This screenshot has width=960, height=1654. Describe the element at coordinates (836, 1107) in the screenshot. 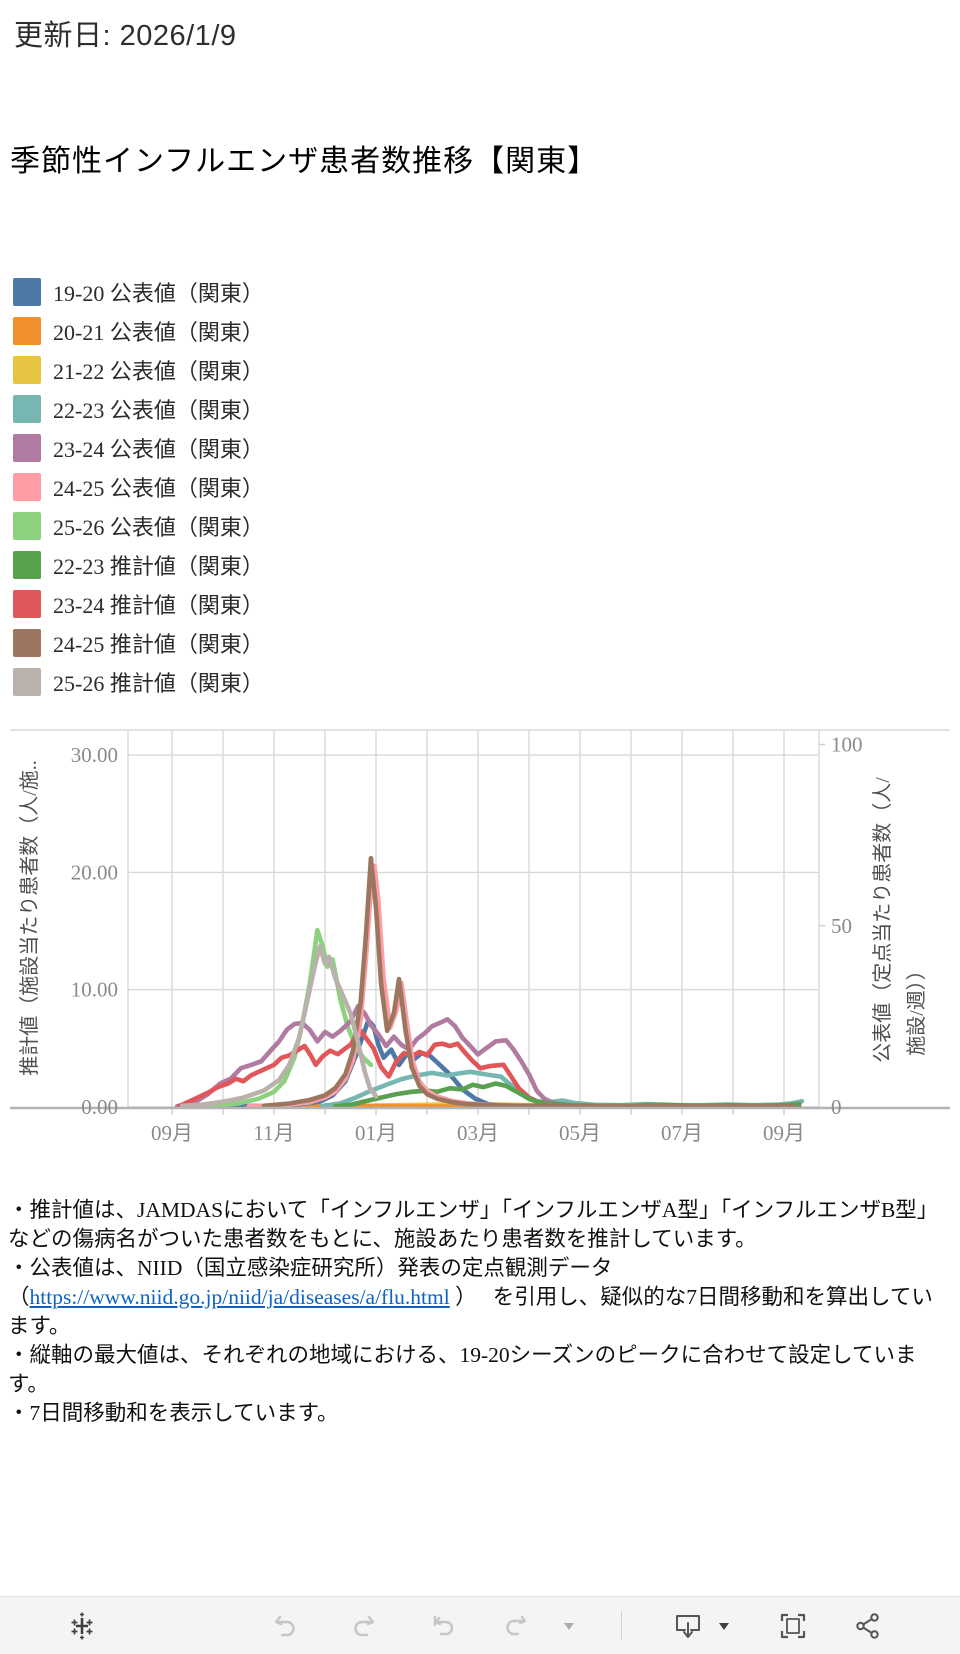

I see `right-axis-tick-label: 0` at that location.